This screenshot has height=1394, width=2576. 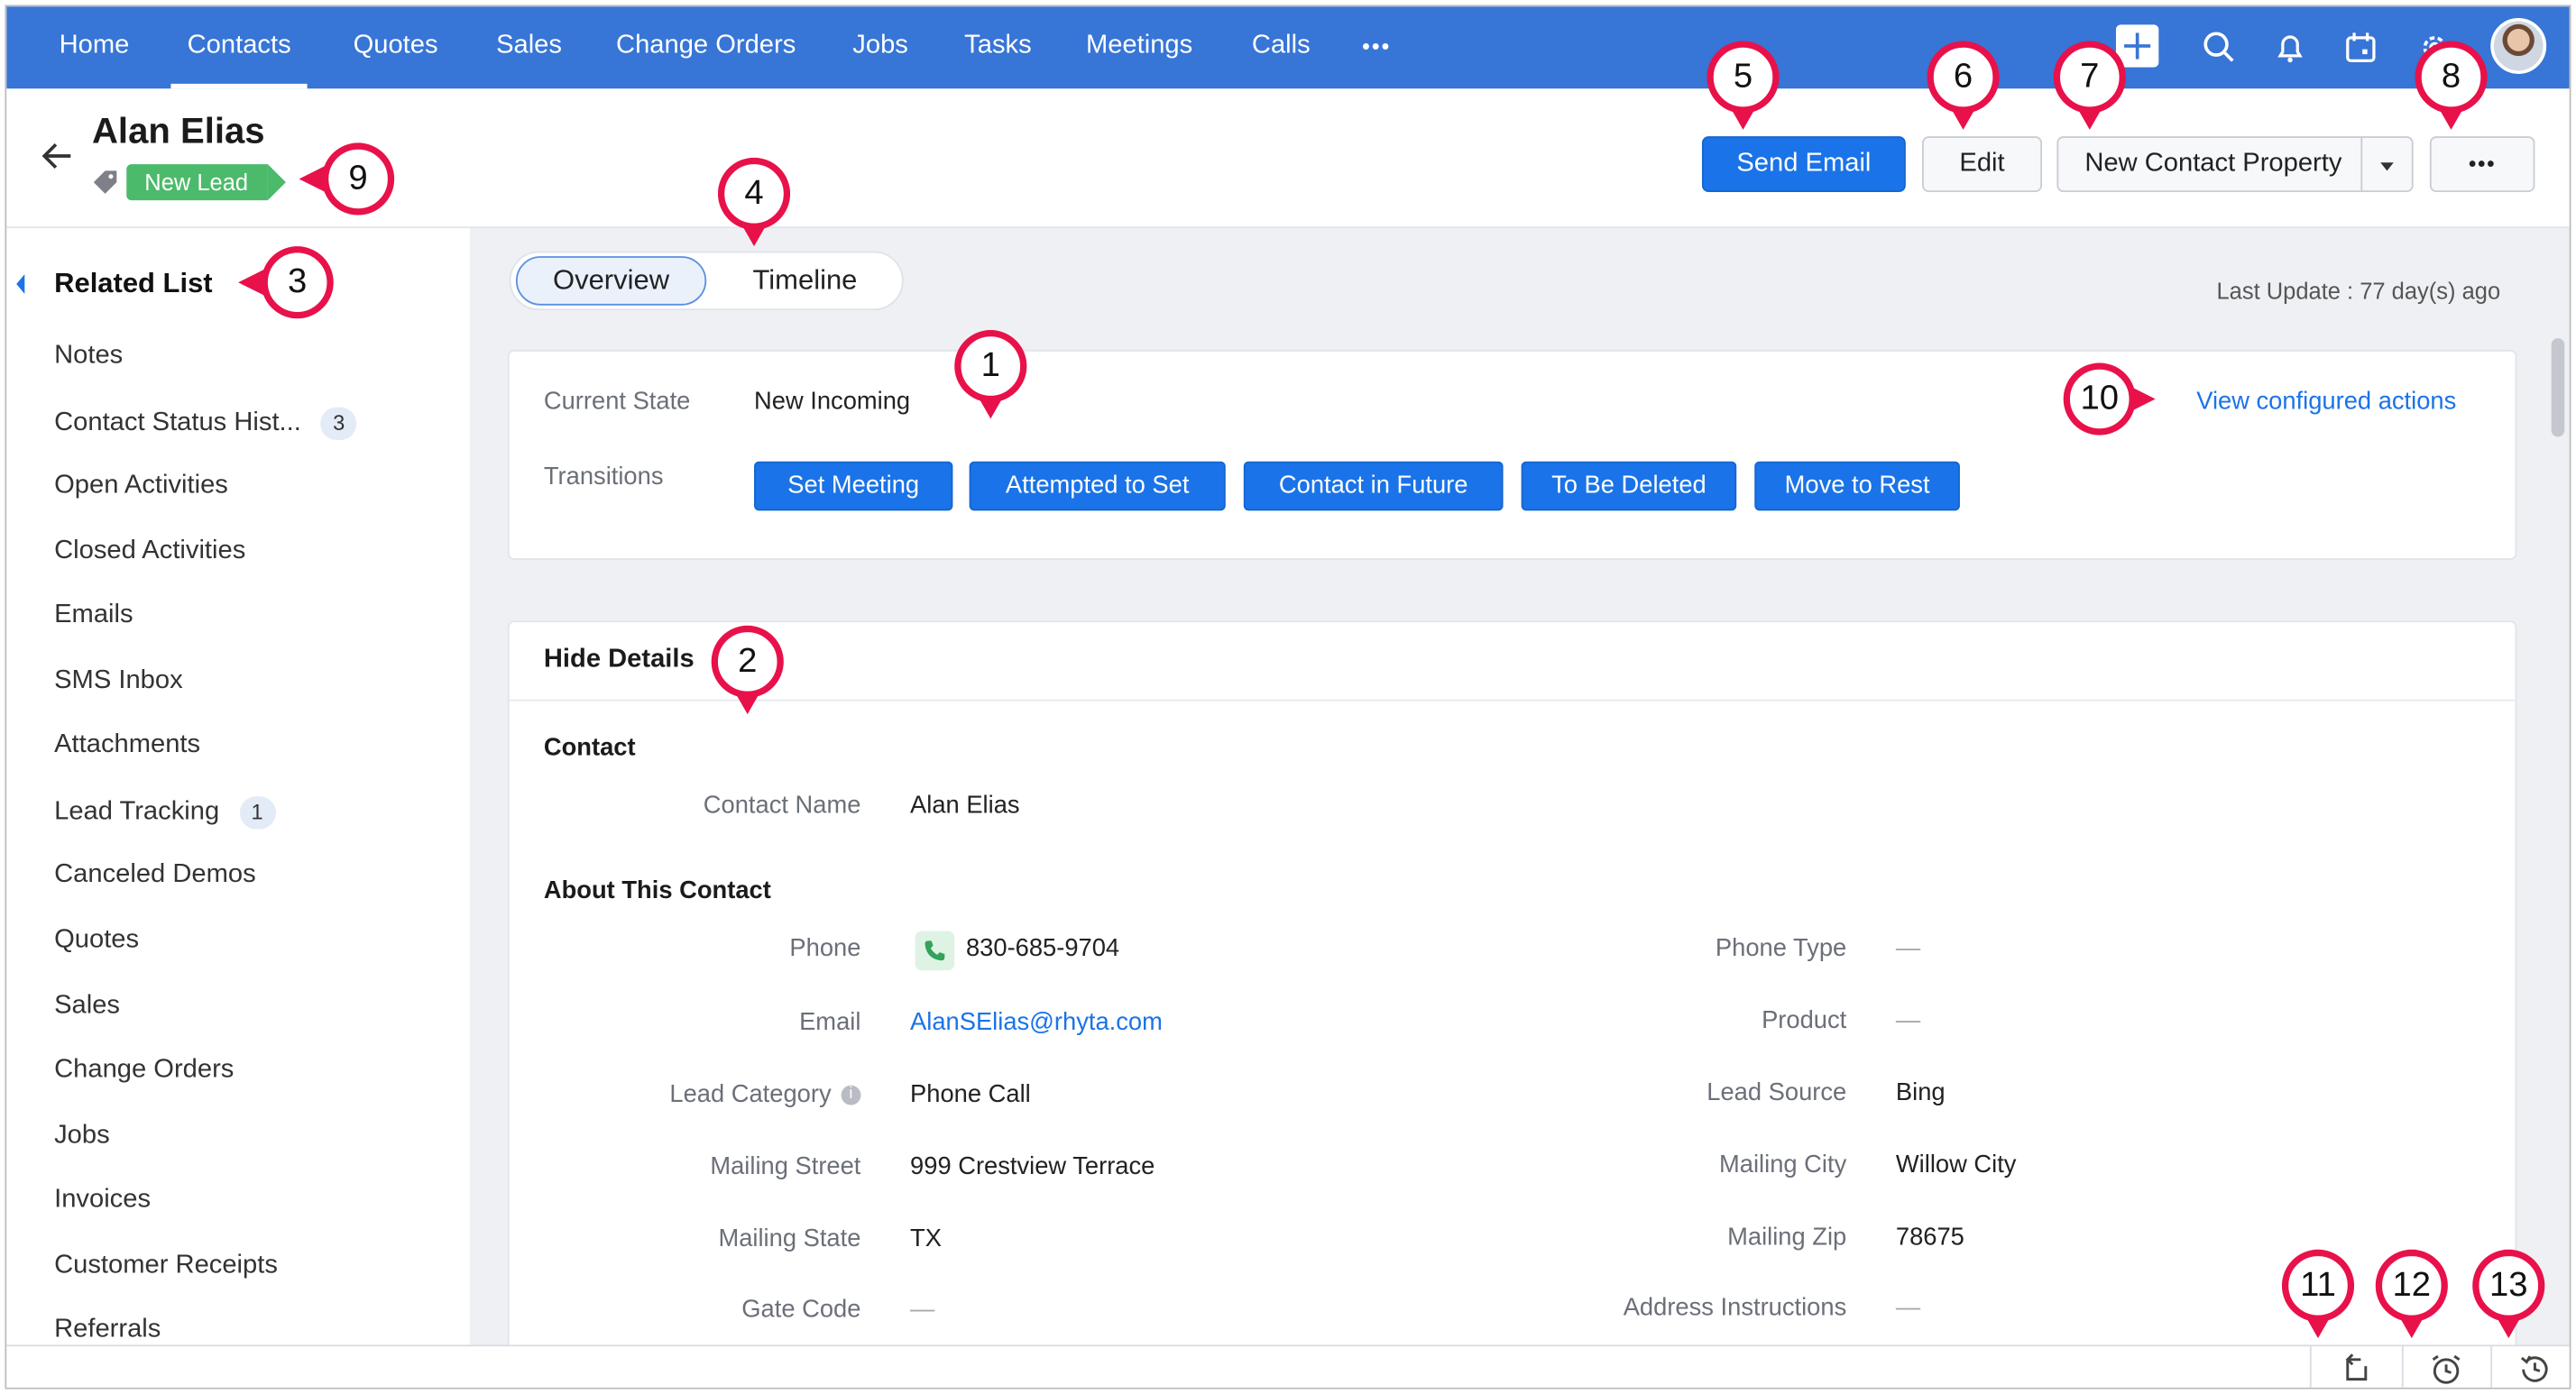 I want to click on hide-details-toggle: Hide Details, so click(x=619, y=660).